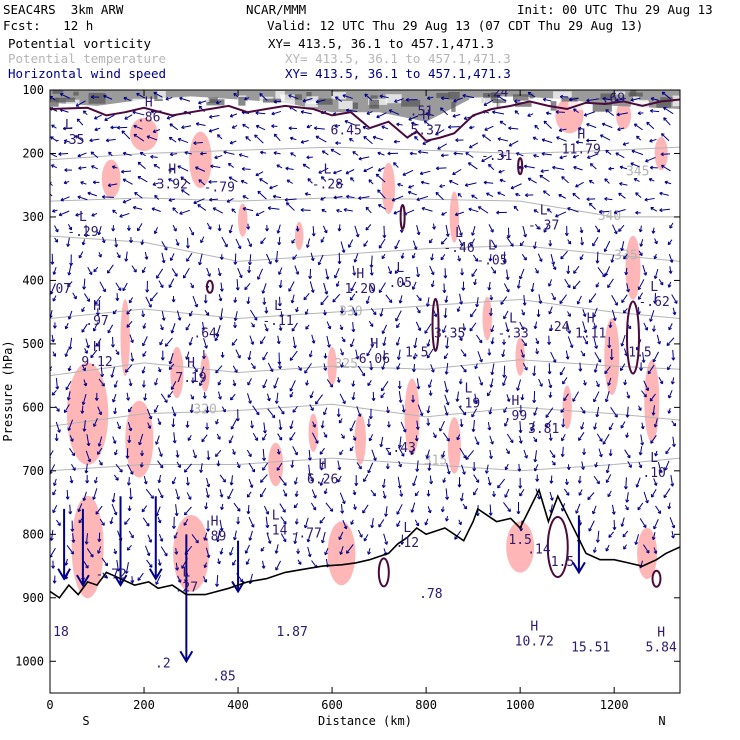  I want to click on extremum-label: L-.62, so click(653, 295).